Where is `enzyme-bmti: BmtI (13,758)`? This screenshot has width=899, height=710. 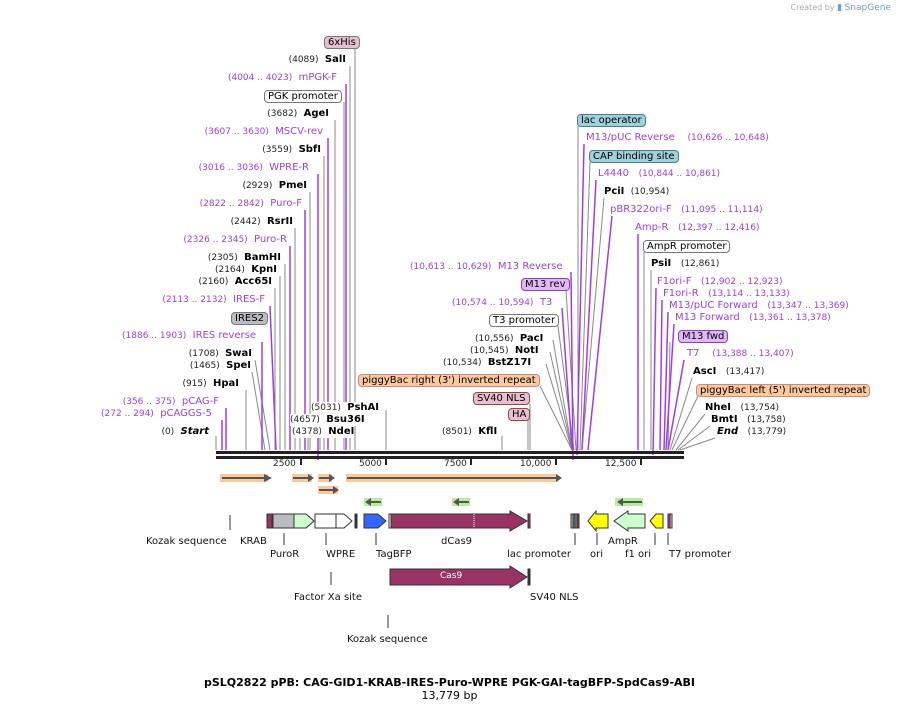 enzyme-bmti: BmtI (13,758) is located at coordinates (748, 419).